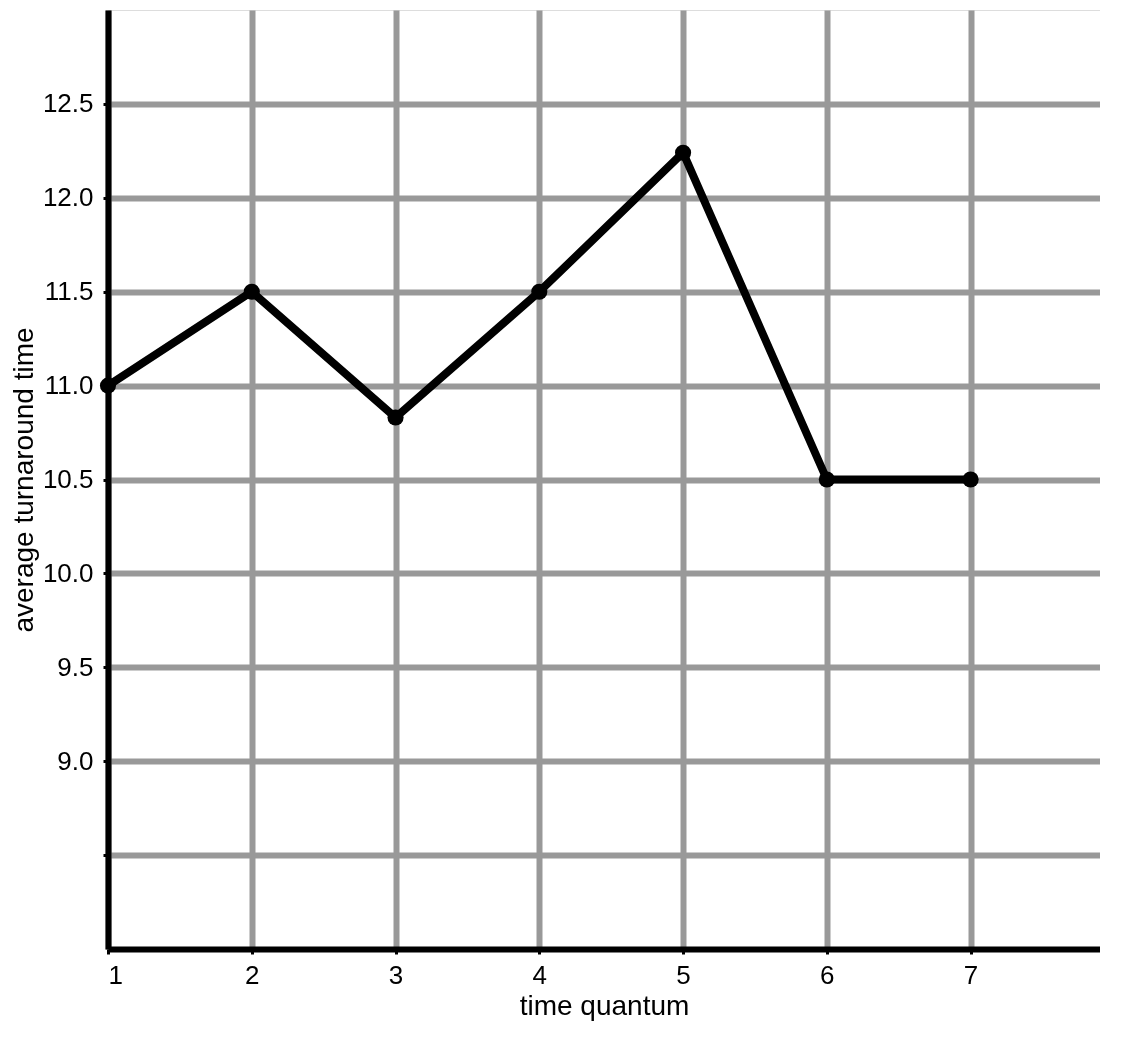 This screenshot has height=1047, width=1126. Describe the element at coordinates (75, 666) in the screenshot. I see `y-tick-label: 9.5` at that location.